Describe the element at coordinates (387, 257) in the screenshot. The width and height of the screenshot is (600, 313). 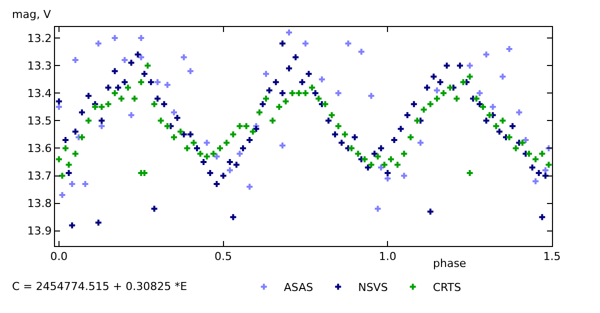
I see `x-tick-label: 1.0` at that location.